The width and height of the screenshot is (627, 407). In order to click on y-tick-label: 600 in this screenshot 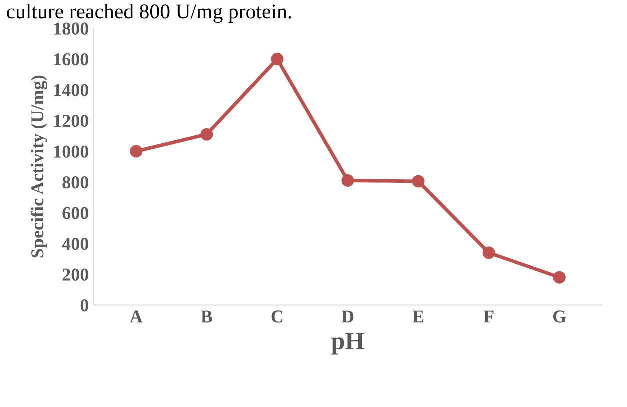, I will do `click(75, 213)`.